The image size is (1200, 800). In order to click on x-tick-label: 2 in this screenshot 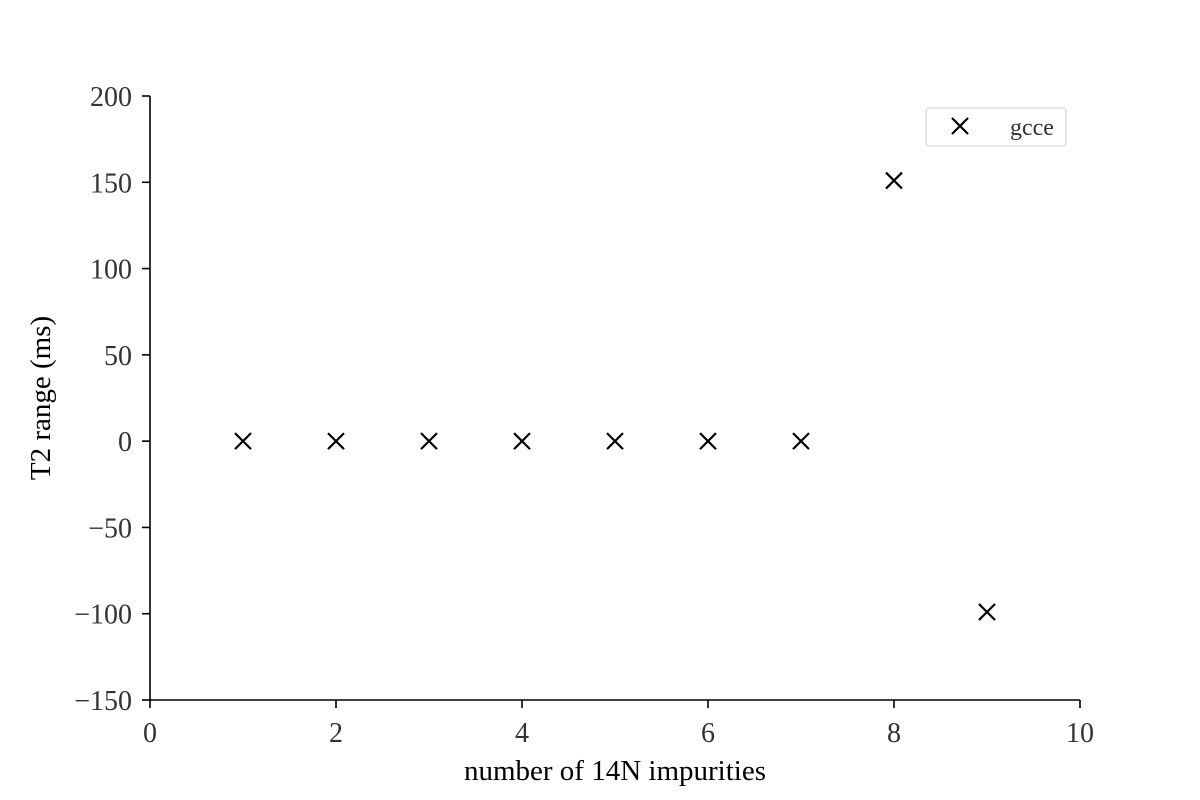, I will do `click(336, 733)`.